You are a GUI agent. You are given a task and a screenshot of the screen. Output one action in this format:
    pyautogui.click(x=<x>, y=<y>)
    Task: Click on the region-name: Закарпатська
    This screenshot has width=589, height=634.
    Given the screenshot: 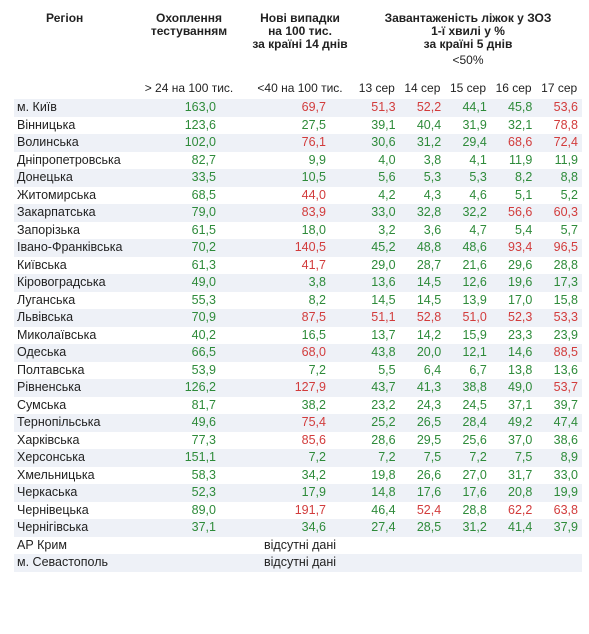 What is the action you would take?
    pyautogui.click(x=73, y=213)
    